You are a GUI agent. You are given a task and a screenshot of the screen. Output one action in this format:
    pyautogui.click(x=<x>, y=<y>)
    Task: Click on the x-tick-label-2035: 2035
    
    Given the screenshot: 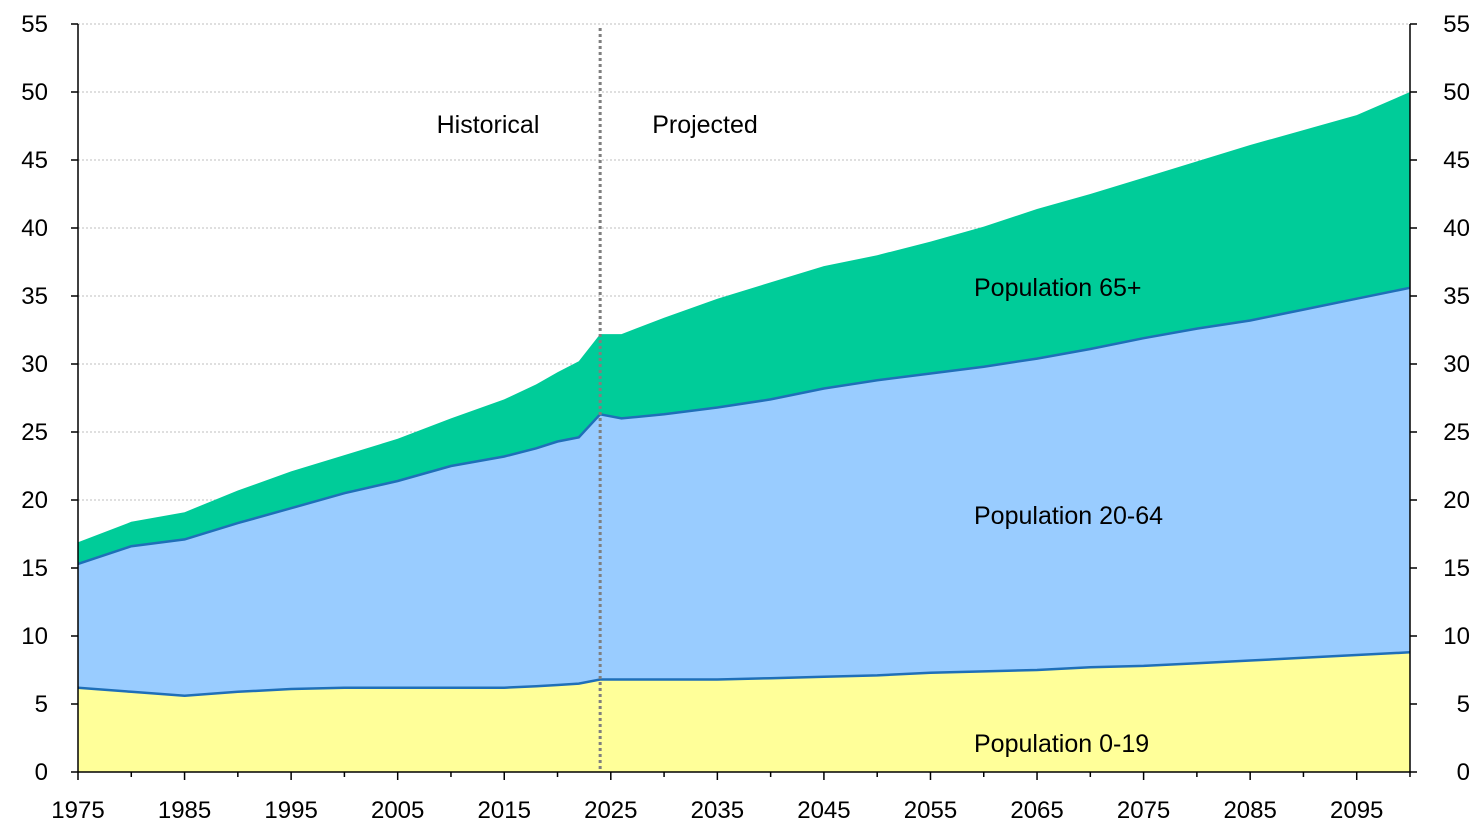 What is the action you would take?
    pyautogui.click(x=717, y=810)
    